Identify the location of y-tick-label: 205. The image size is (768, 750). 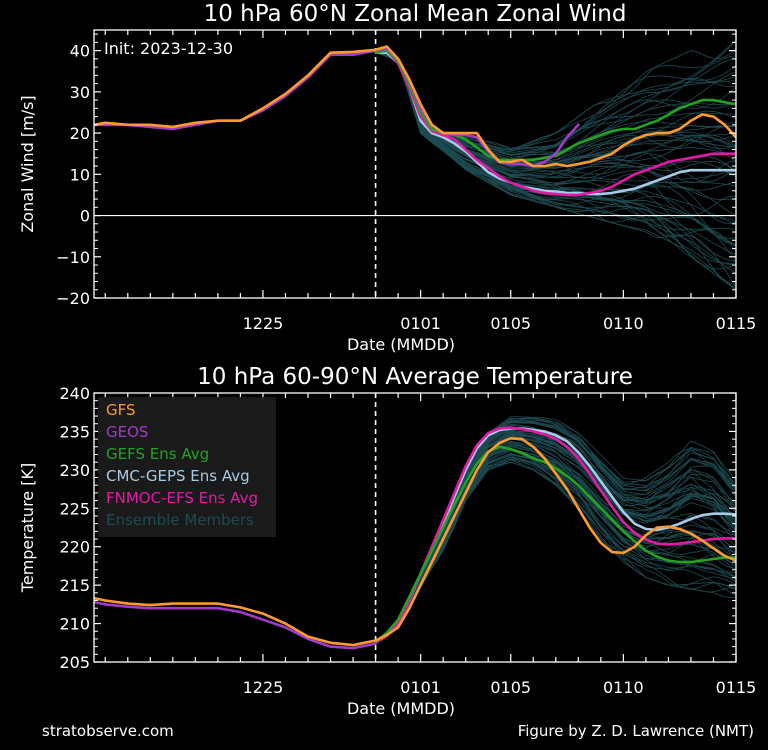
(74, 662).